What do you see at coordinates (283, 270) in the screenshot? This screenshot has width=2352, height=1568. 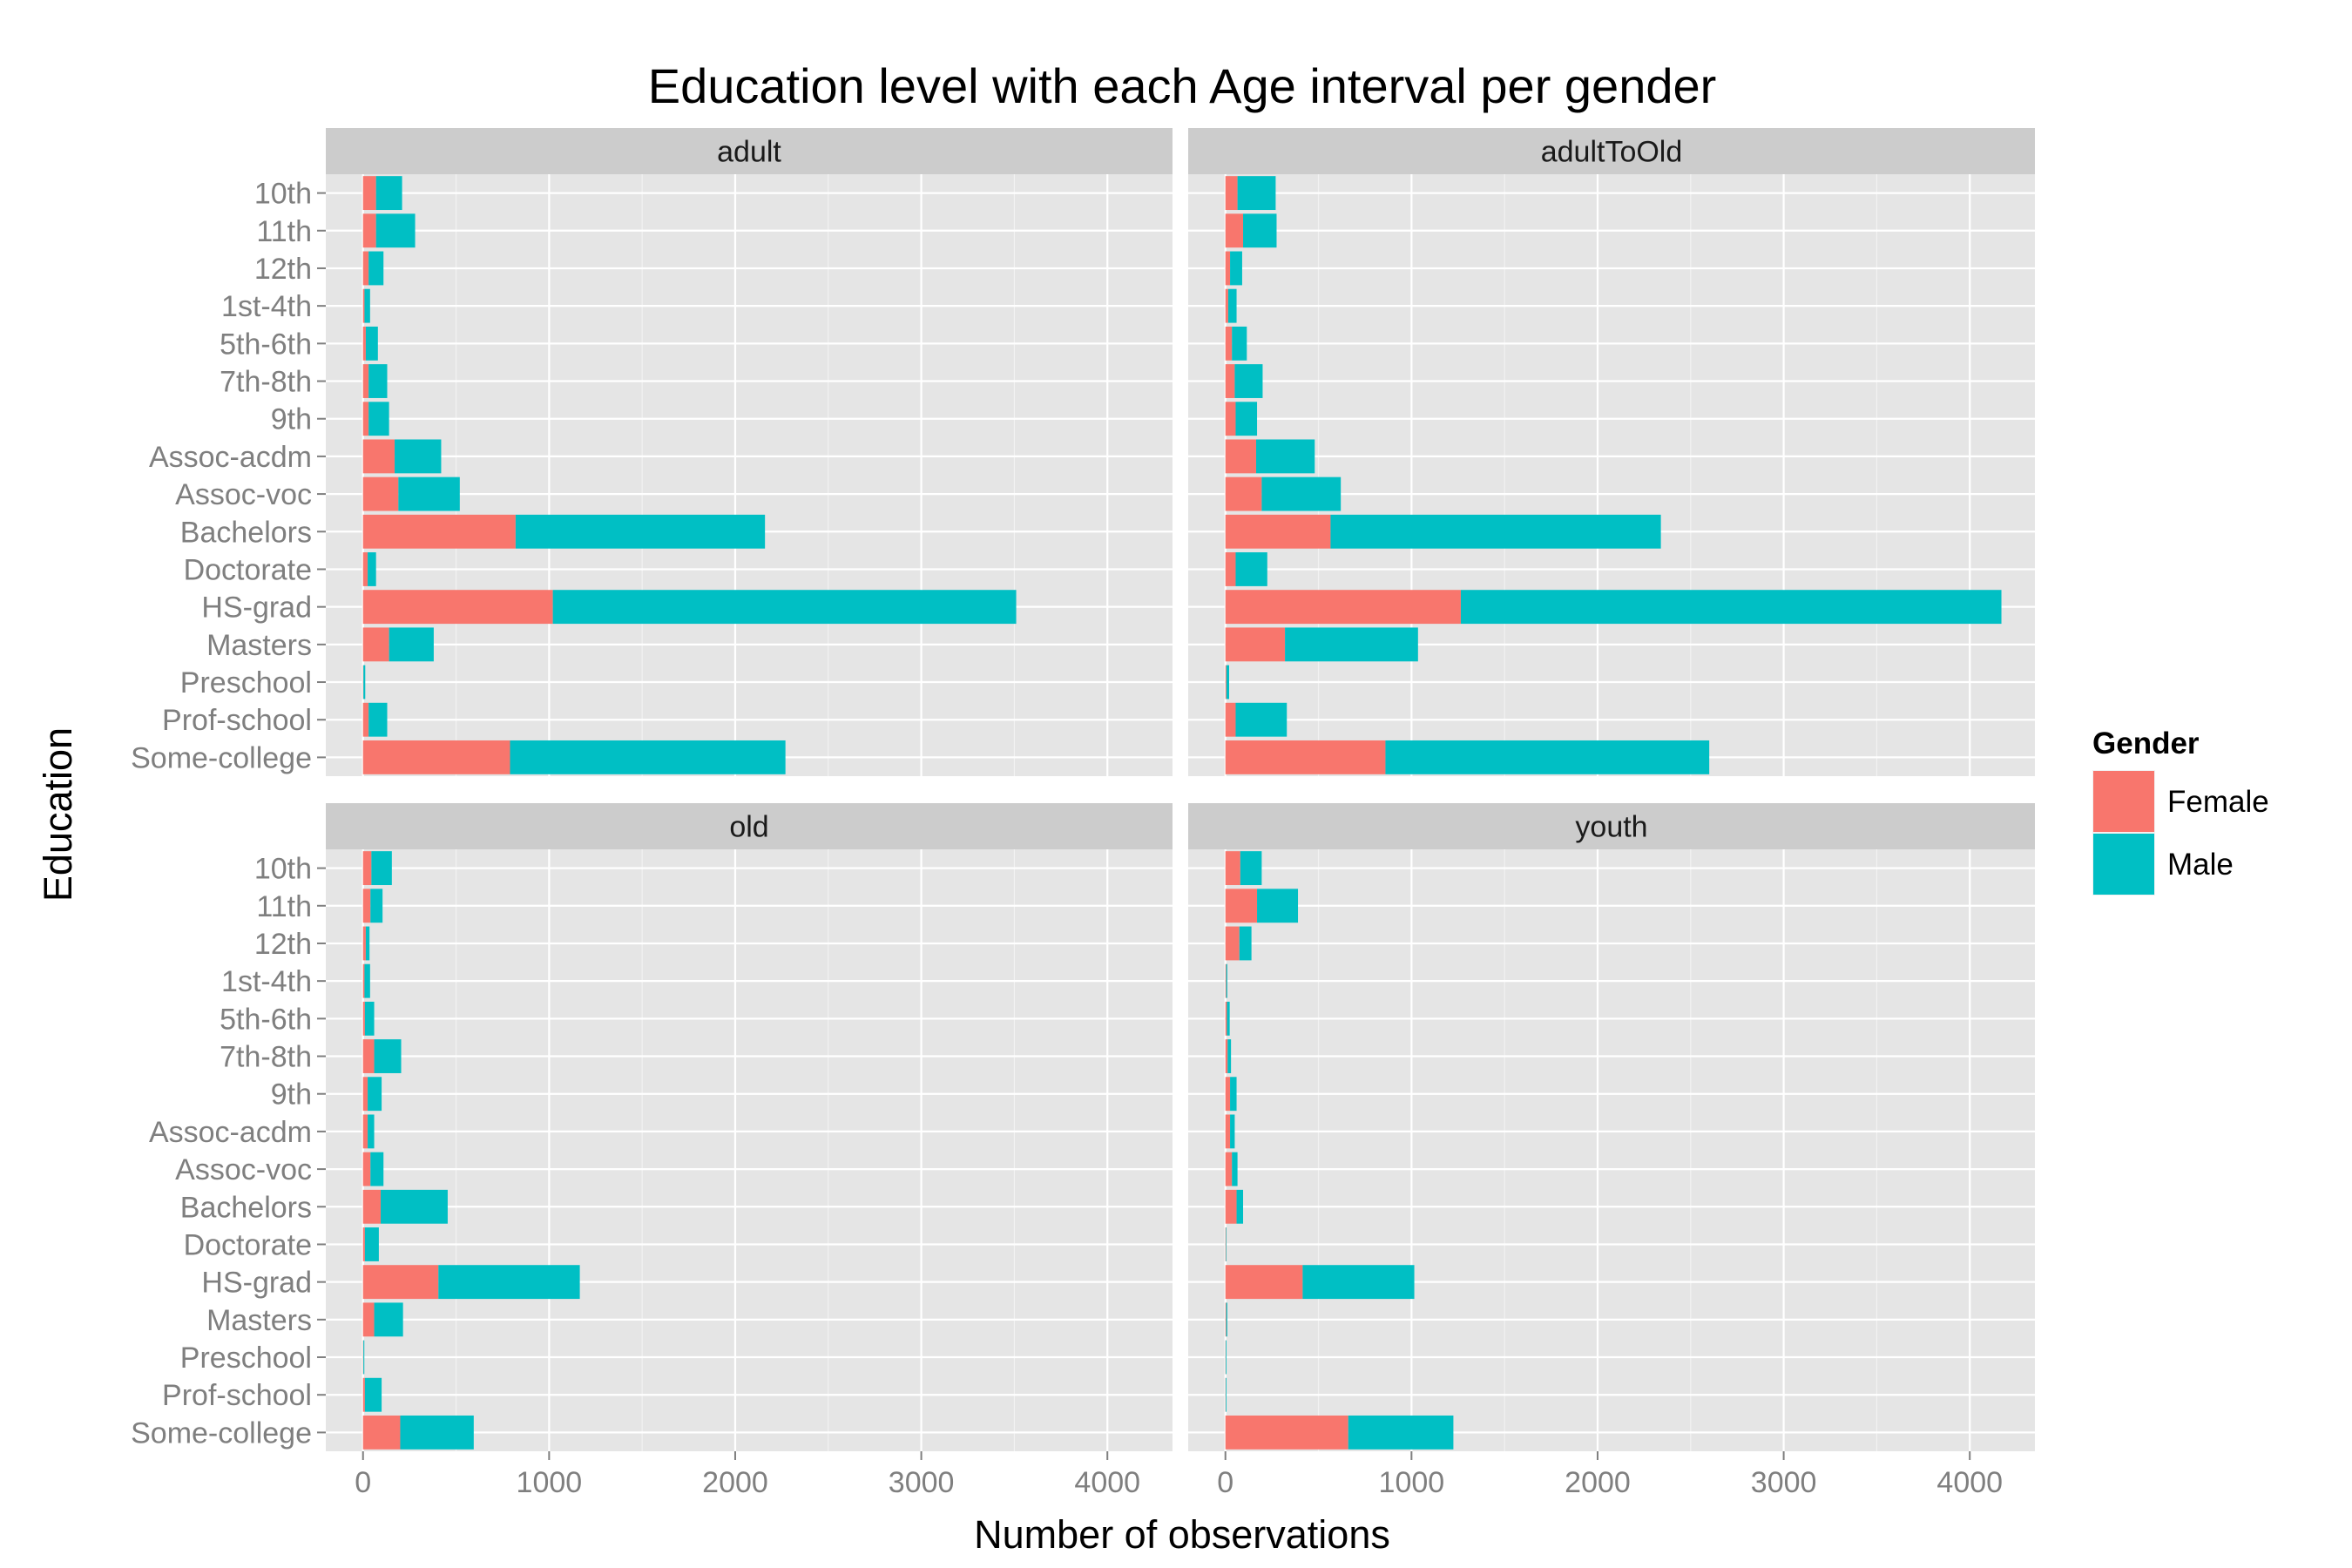 I see `y-tick-label: 12th` at bounding box center [283, 270].